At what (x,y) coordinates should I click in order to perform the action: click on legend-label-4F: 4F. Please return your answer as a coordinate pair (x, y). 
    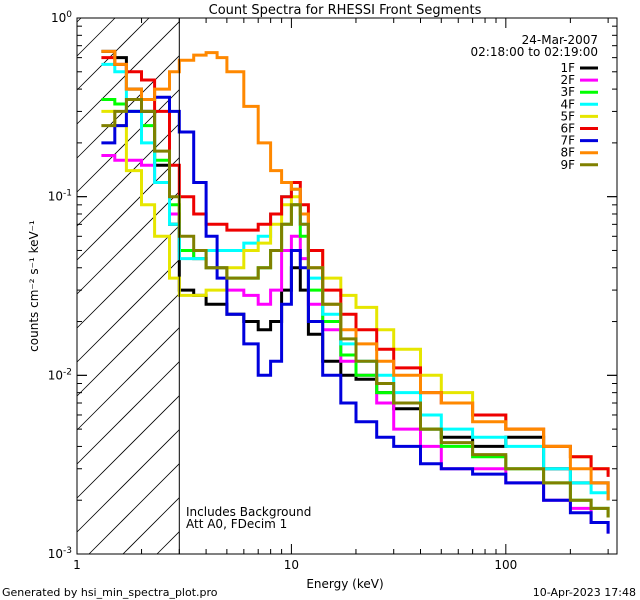
    Looking at the image, I should click on (567, 104).